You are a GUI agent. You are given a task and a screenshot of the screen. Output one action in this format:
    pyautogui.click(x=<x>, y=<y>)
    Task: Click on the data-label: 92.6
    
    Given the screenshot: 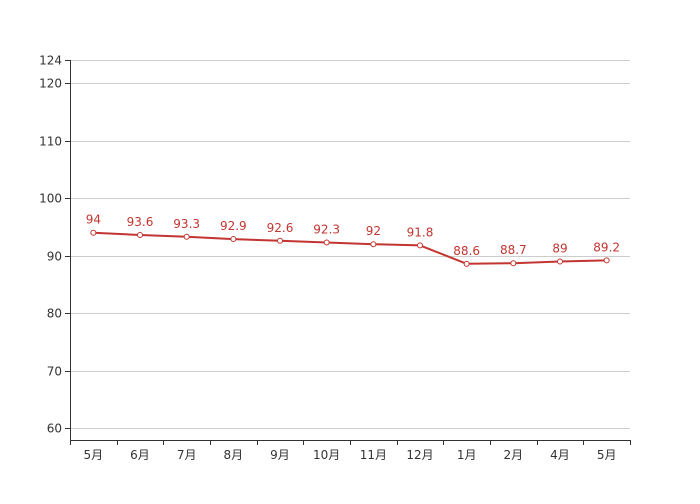 What is the action you would take?
    pyautogui.click(x=280, y=228)
    